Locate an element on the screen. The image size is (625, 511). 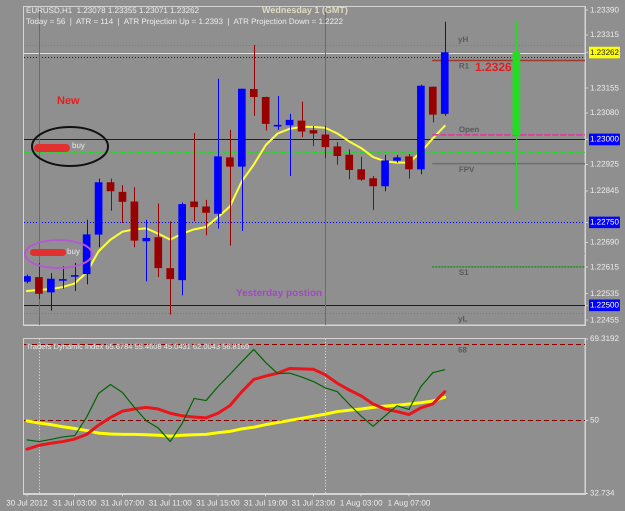
x-tick-label: 31 Jul 23:00 is located at coordinates (314, 503).